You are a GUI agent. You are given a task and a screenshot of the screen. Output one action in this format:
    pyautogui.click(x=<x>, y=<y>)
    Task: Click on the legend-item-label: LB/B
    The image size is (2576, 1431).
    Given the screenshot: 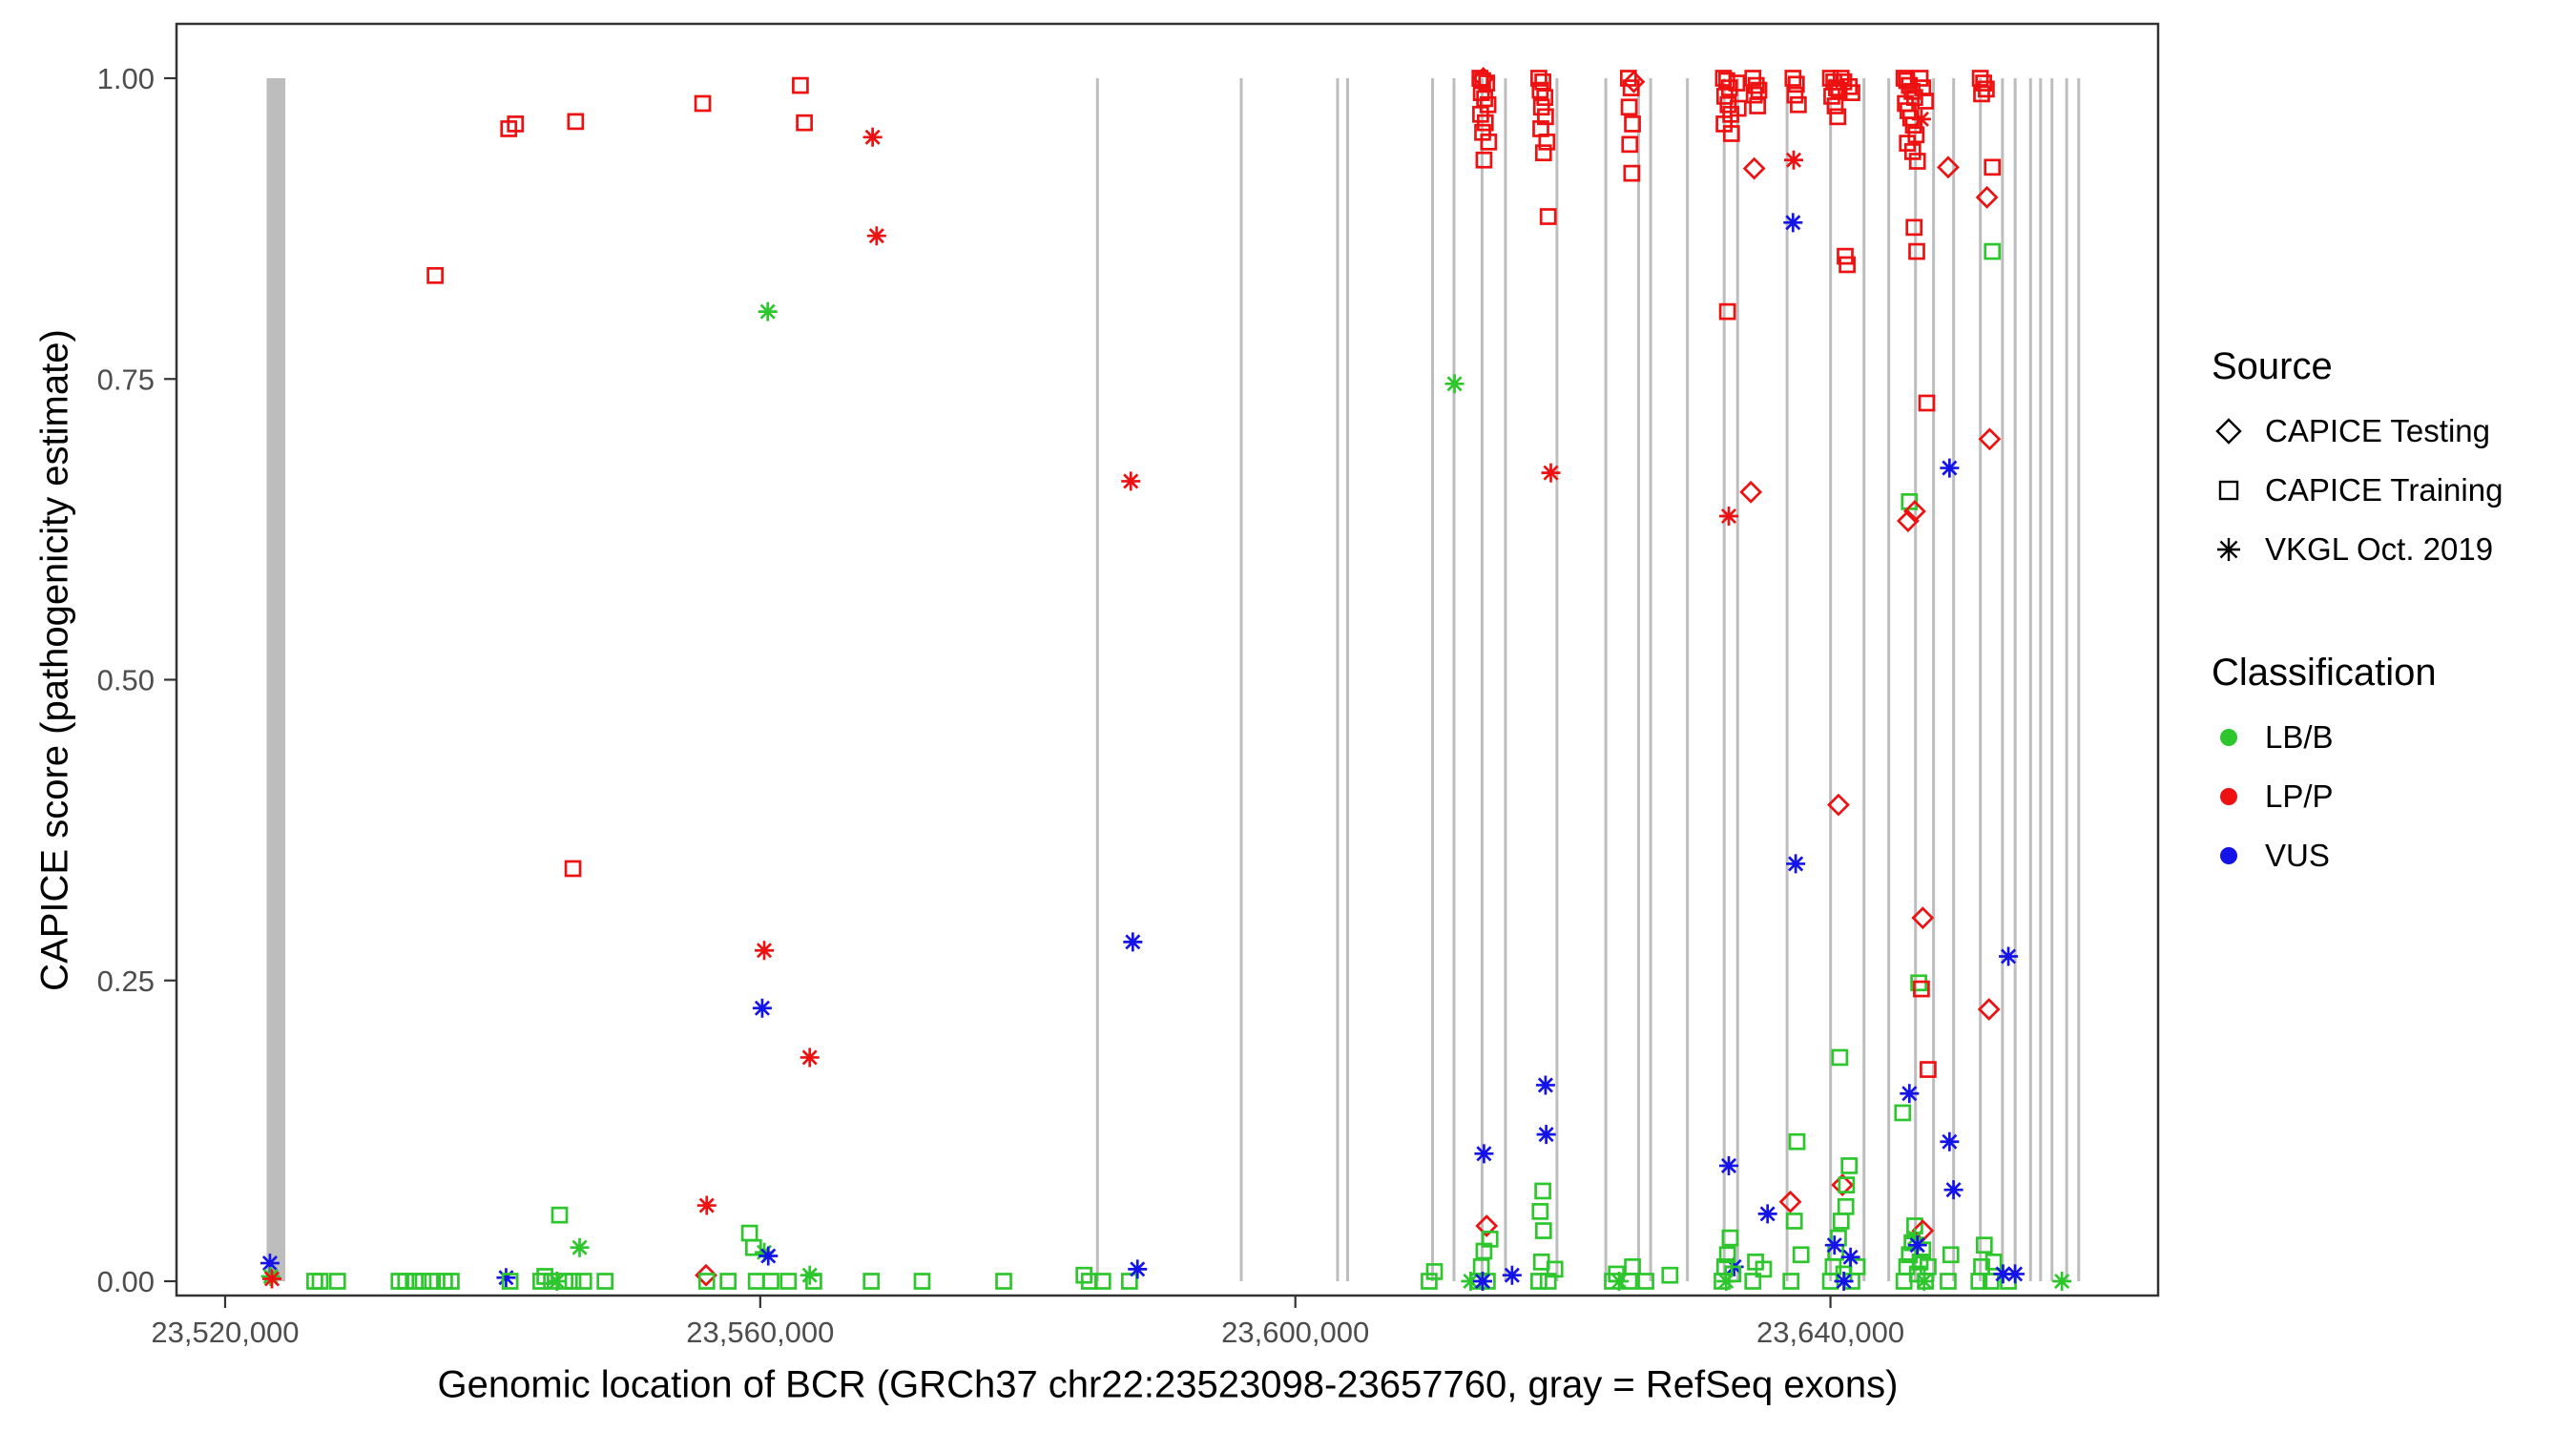 What is the action you would take?
    pyautogui.click(x=2299, y=737)
    